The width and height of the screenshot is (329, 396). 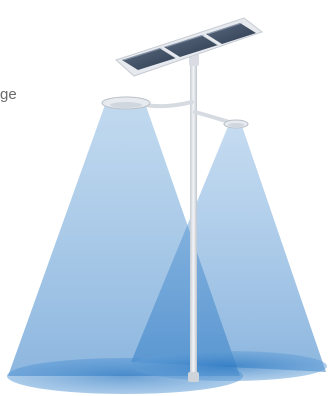 What do you see at coordinates (188, 113) in the screenshot?
I see `lamp-arms` at bounding box center [188, 113].